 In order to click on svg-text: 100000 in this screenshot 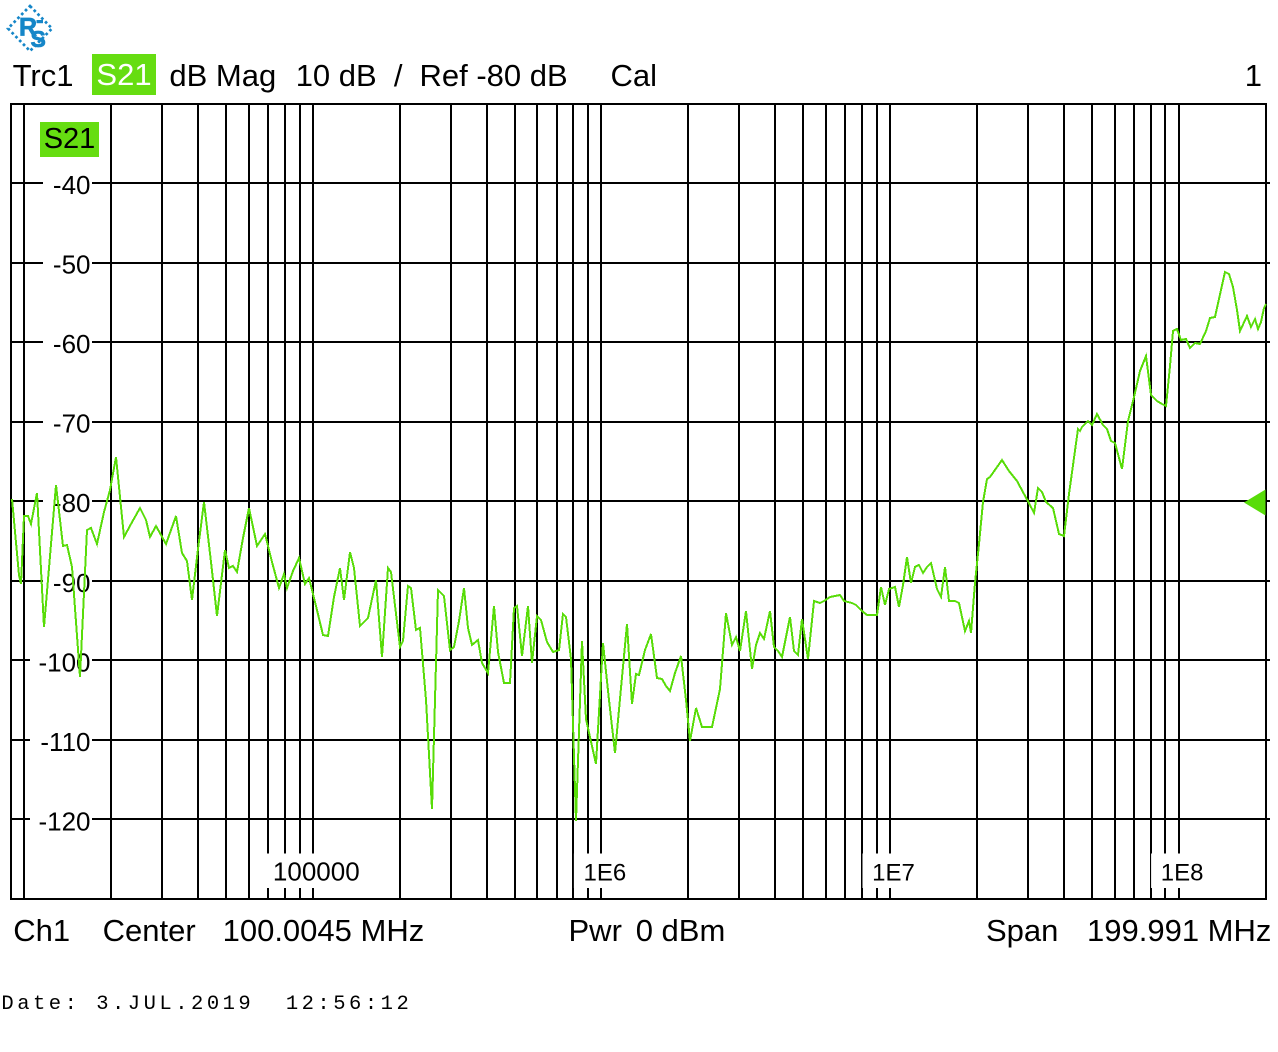, I will do `click(316, 872)`.